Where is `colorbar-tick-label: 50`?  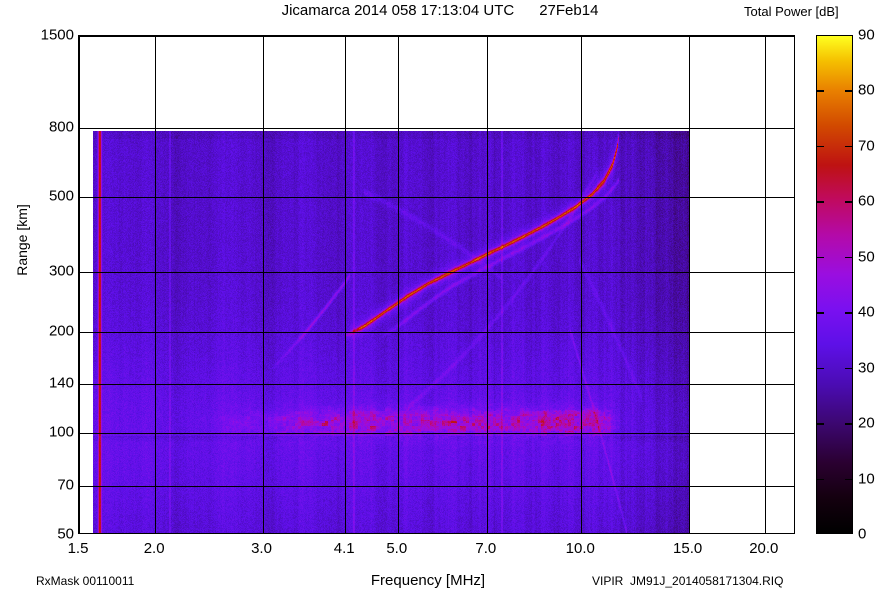 colorbar-tick-label: 50 is located at coordinates (866, 257).